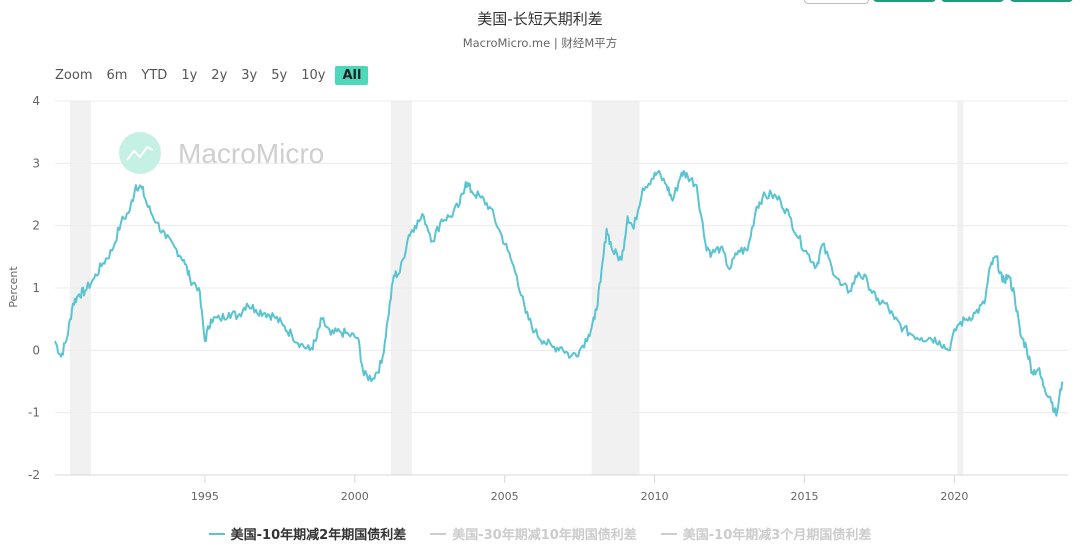 The image size is (1080, 549). What do you see at coordinates (13, 287) in the screenshot?
I see `y-axis-title: Percent` at bounding box center [13, 287].